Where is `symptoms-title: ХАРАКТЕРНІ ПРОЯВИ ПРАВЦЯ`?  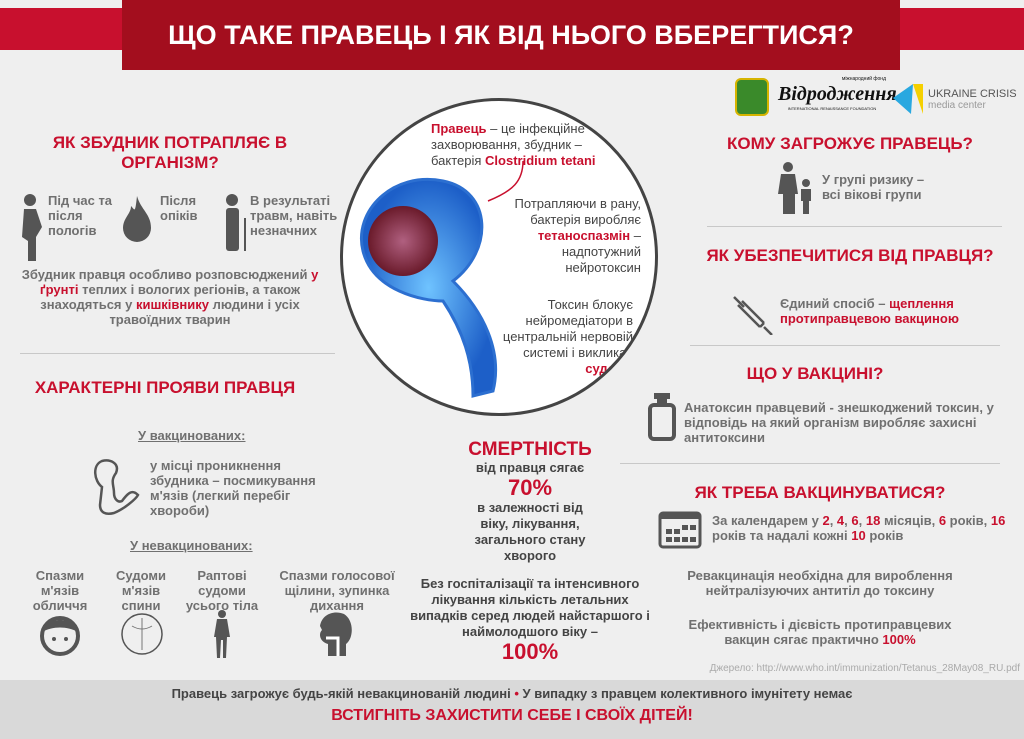
symptoms-title: ХАРАКТЕРНІ ПРОЯВИ ПРАВЦЯ is located at coordinates (165, 387).